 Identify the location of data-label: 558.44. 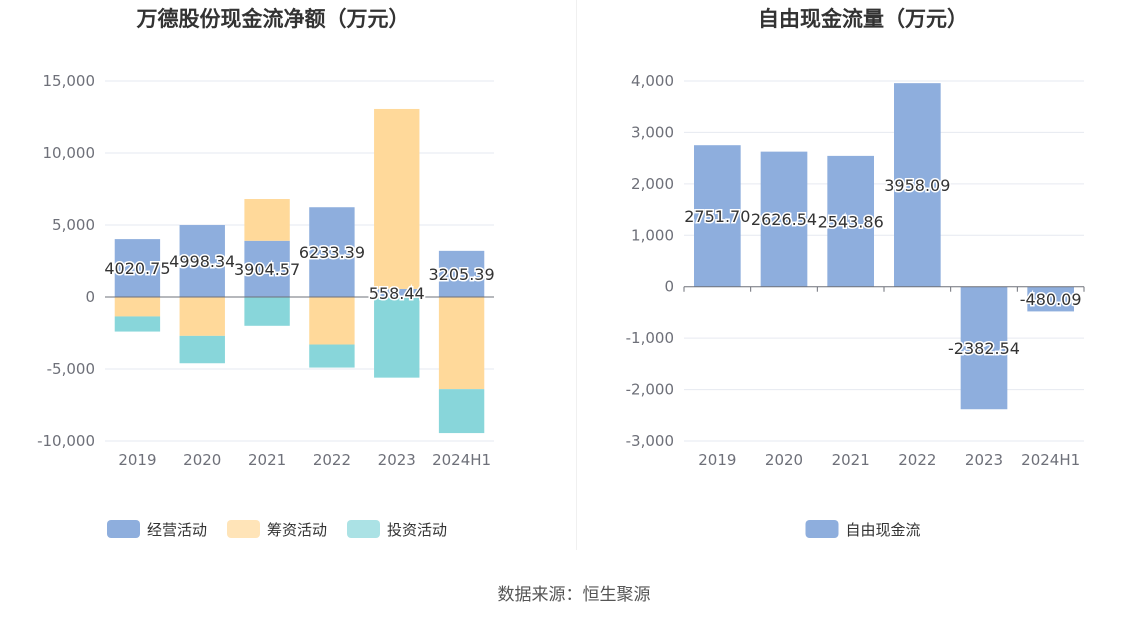
(397, 293).